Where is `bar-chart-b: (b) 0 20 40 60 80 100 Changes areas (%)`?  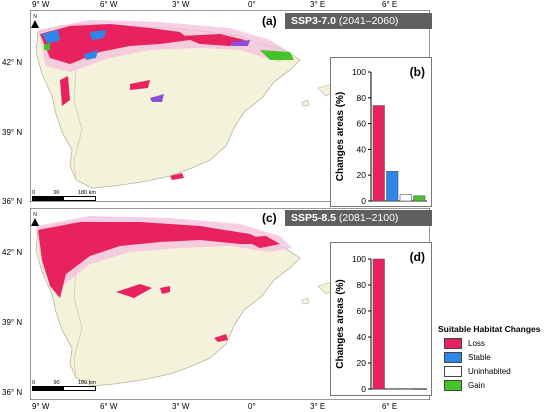 bar-chart-b: (b) 0 20 40 60 80 100 Changes areas (%) is located at coordinates (381, 135).